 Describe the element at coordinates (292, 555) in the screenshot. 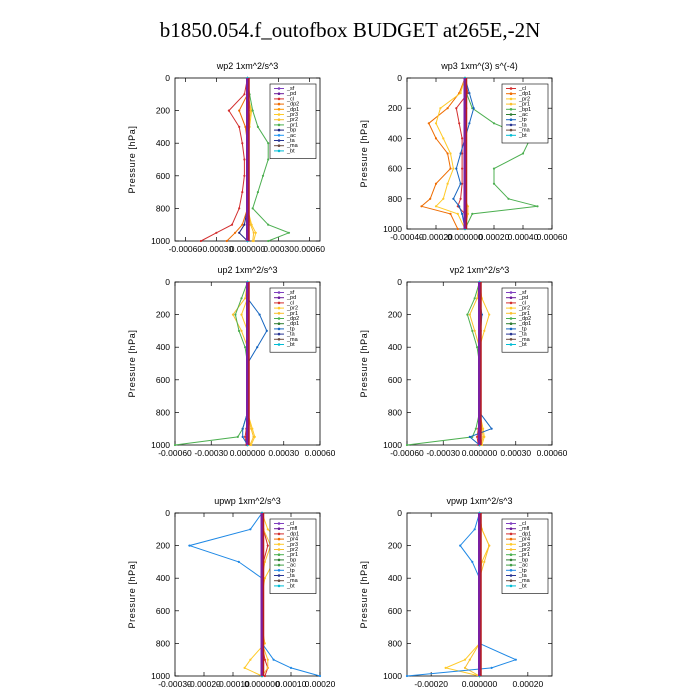

I see `legend-label: _pr1` at that location.